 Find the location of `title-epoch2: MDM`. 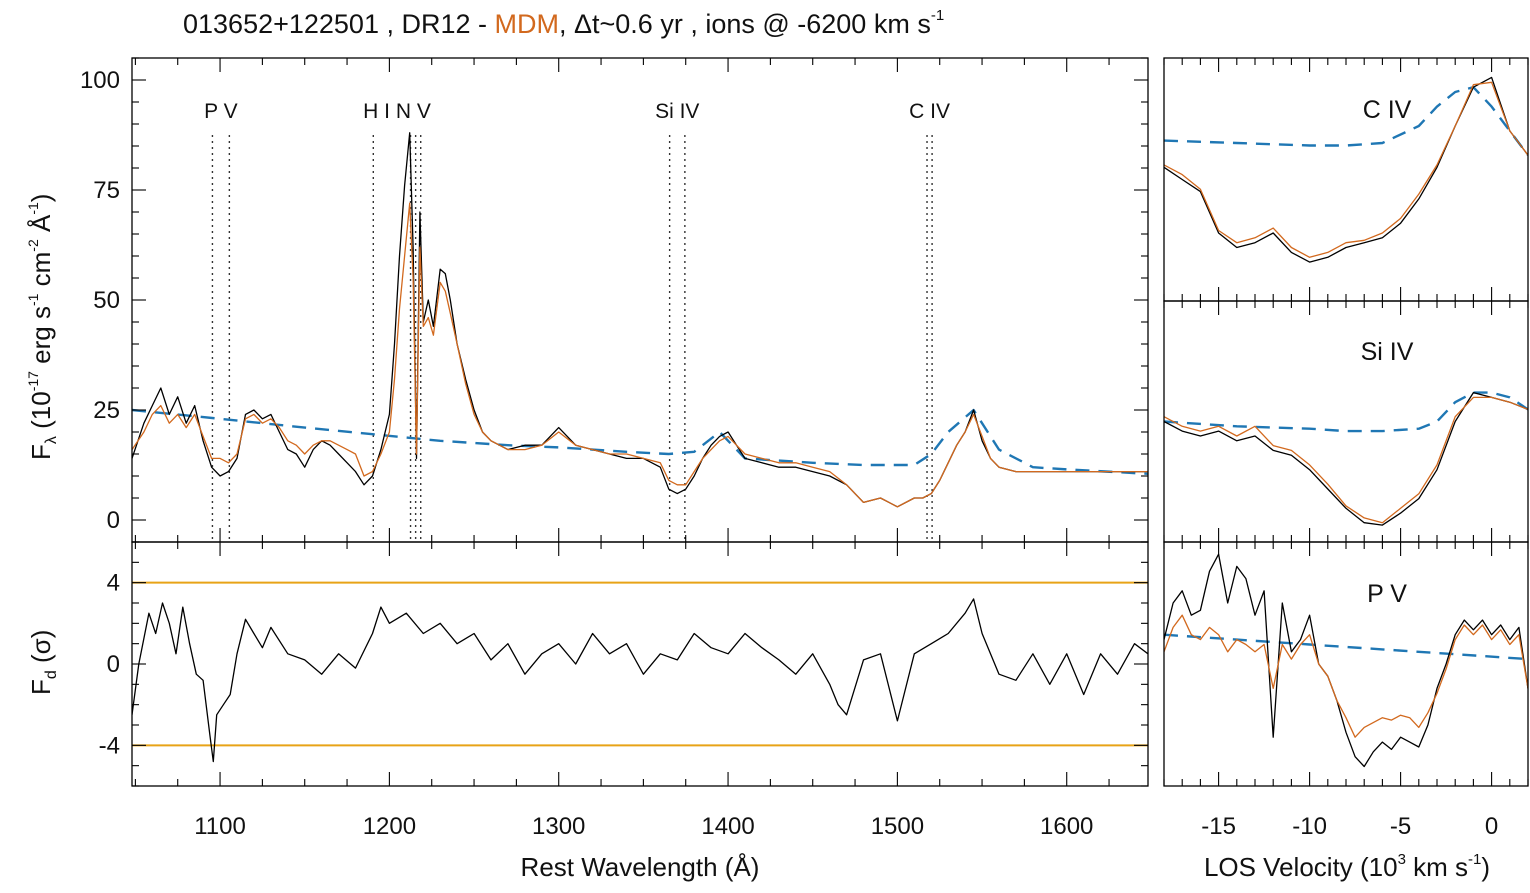

title-epoch2: MDM is located at coordinates (527, 24).